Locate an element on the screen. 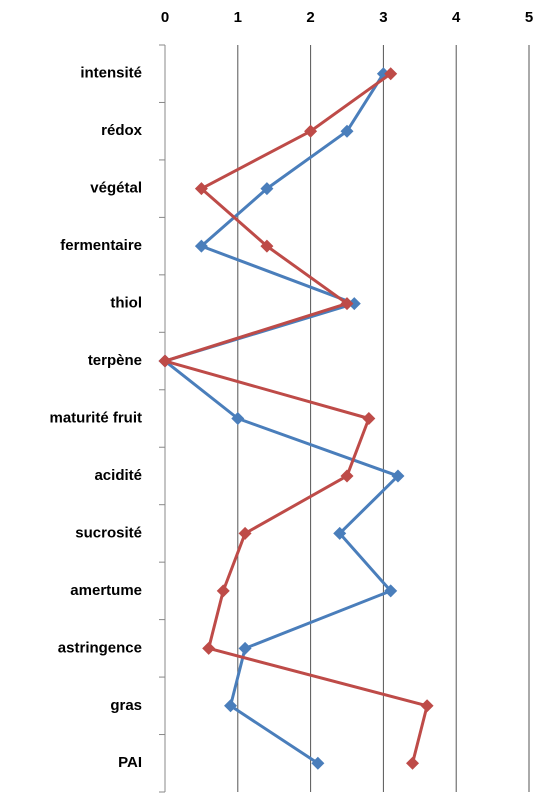  y-tick-label: thiol is located at coordinates (126, 303).